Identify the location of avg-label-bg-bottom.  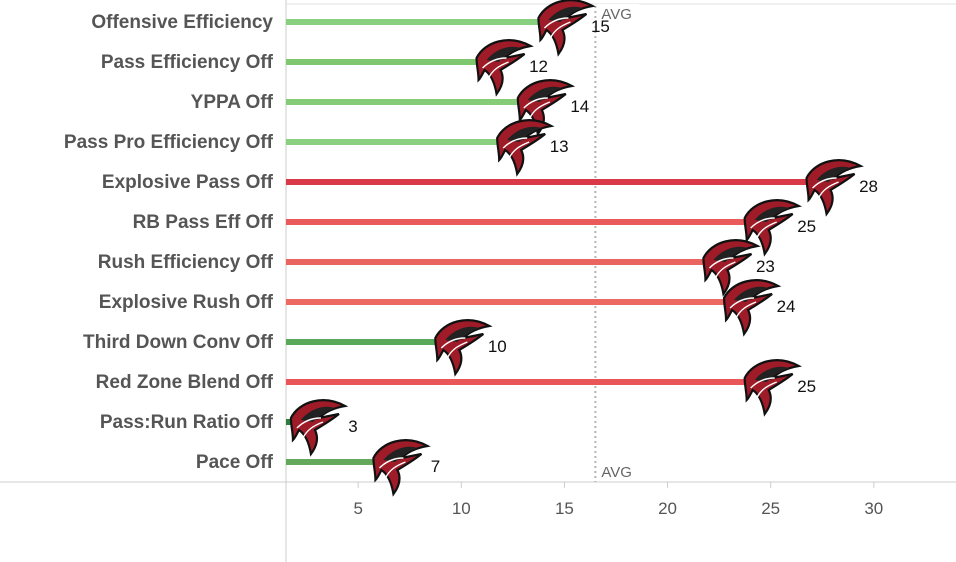
(618, 471).